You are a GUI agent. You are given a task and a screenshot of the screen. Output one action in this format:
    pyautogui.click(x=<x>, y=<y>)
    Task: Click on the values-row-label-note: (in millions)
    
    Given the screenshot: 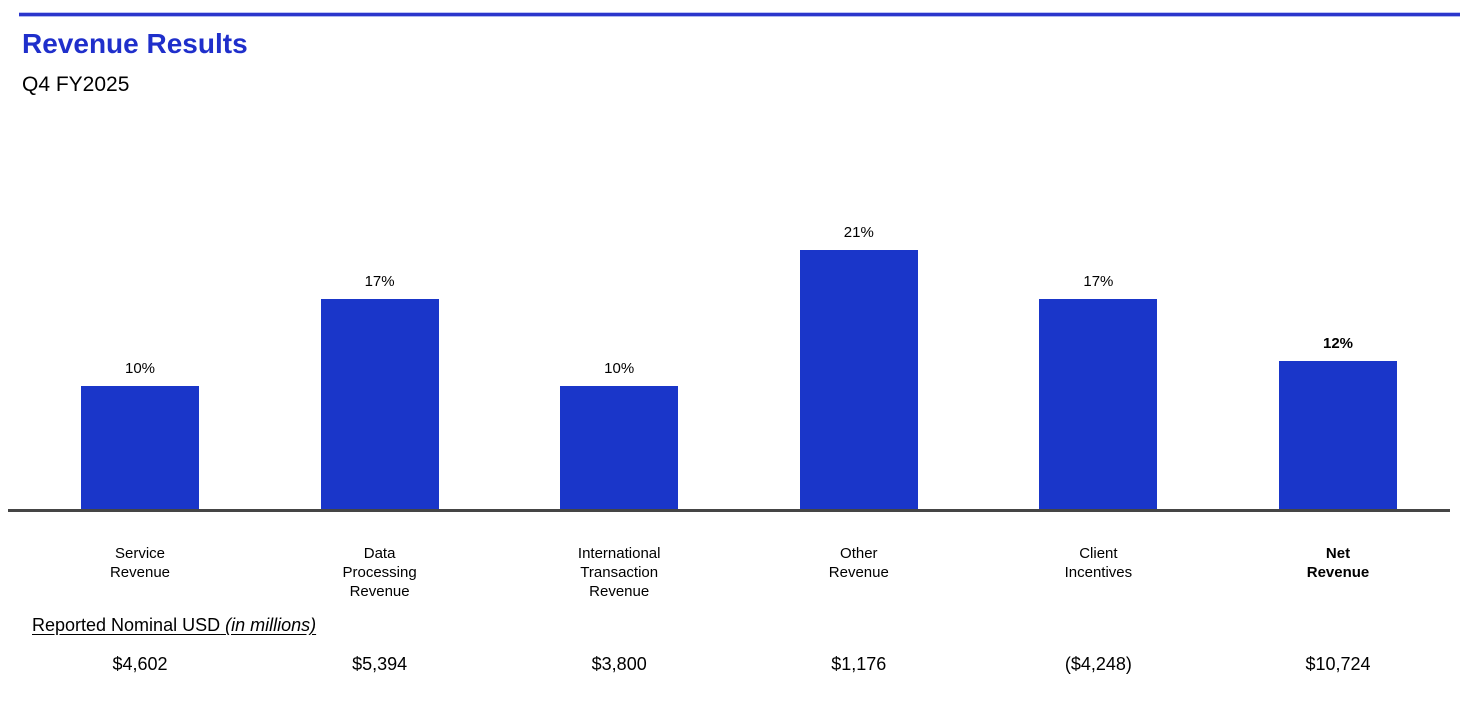 What is the action you would take?
    pyautogui.click(x=271, y=625)
    